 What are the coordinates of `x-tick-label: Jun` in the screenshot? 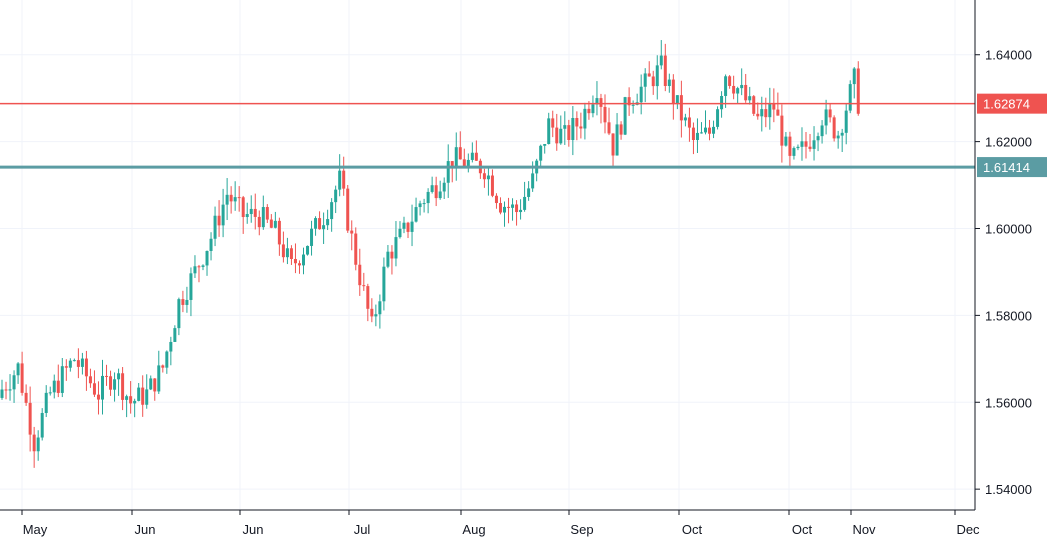 It's located at (253, 529).